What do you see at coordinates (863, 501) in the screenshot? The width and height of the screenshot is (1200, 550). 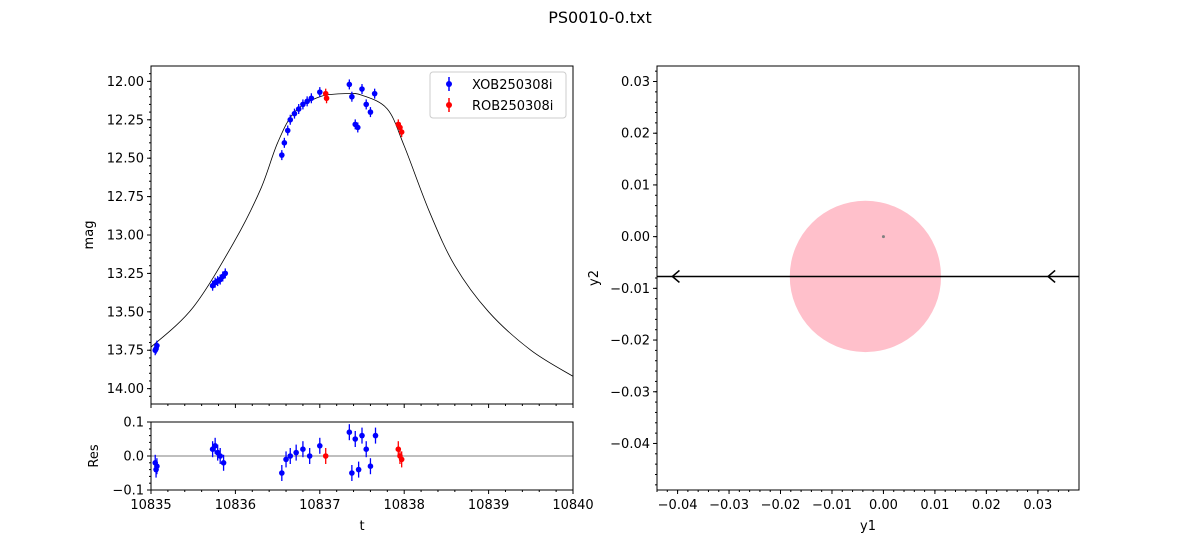 I see `trajectory-x-ticks: −0.04 −0.03 −0.02 −0.01 0.00 0.01 0.02 0.03` at bounding box center [863, 501].